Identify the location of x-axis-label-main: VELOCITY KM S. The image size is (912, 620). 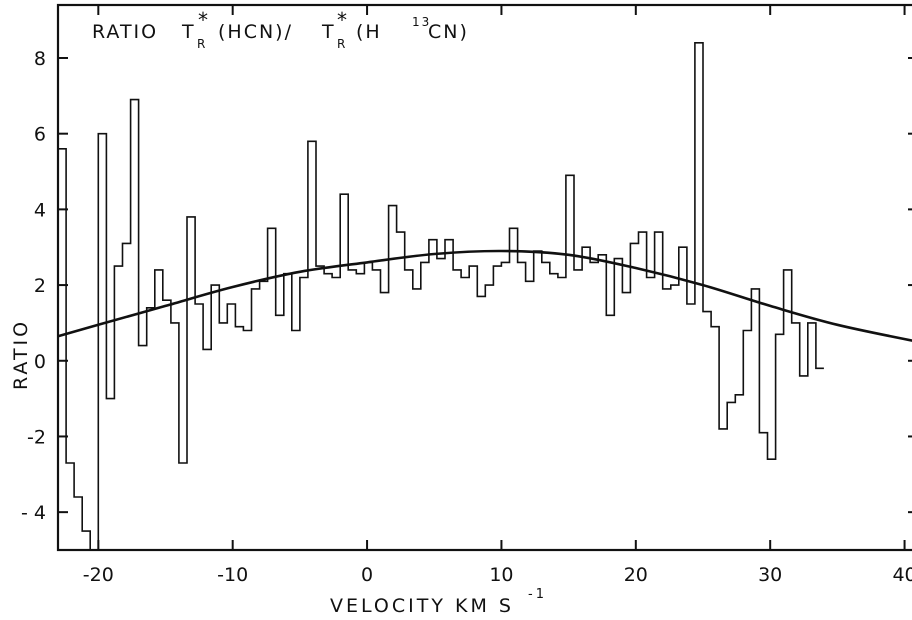
(422, 606).